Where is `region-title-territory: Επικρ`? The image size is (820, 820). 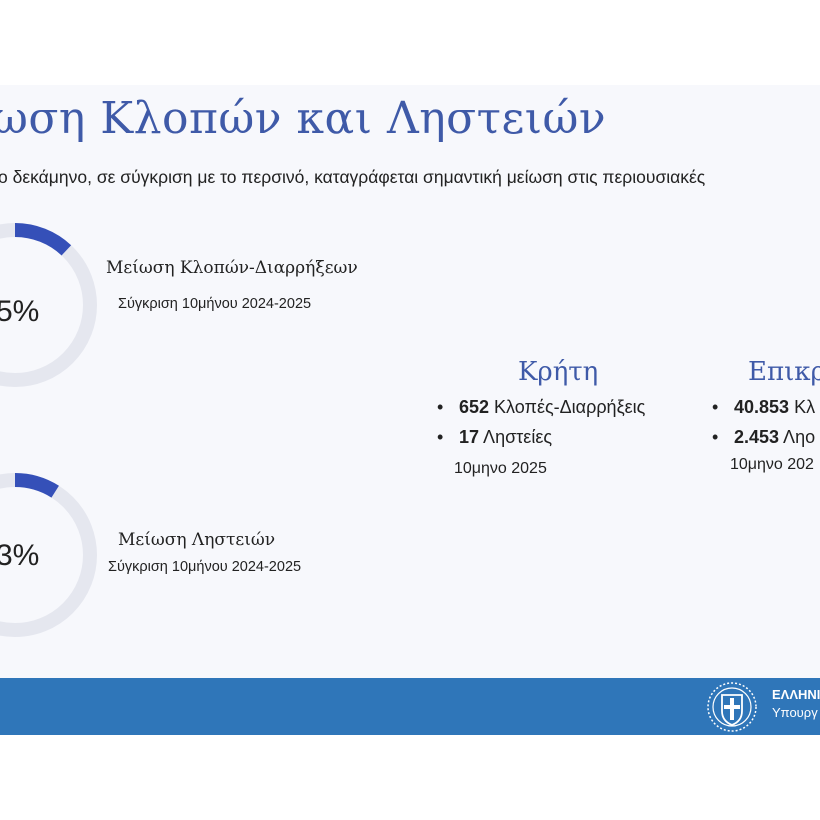 region-title-territory: Επικρ is located at coordinates (784, 372).